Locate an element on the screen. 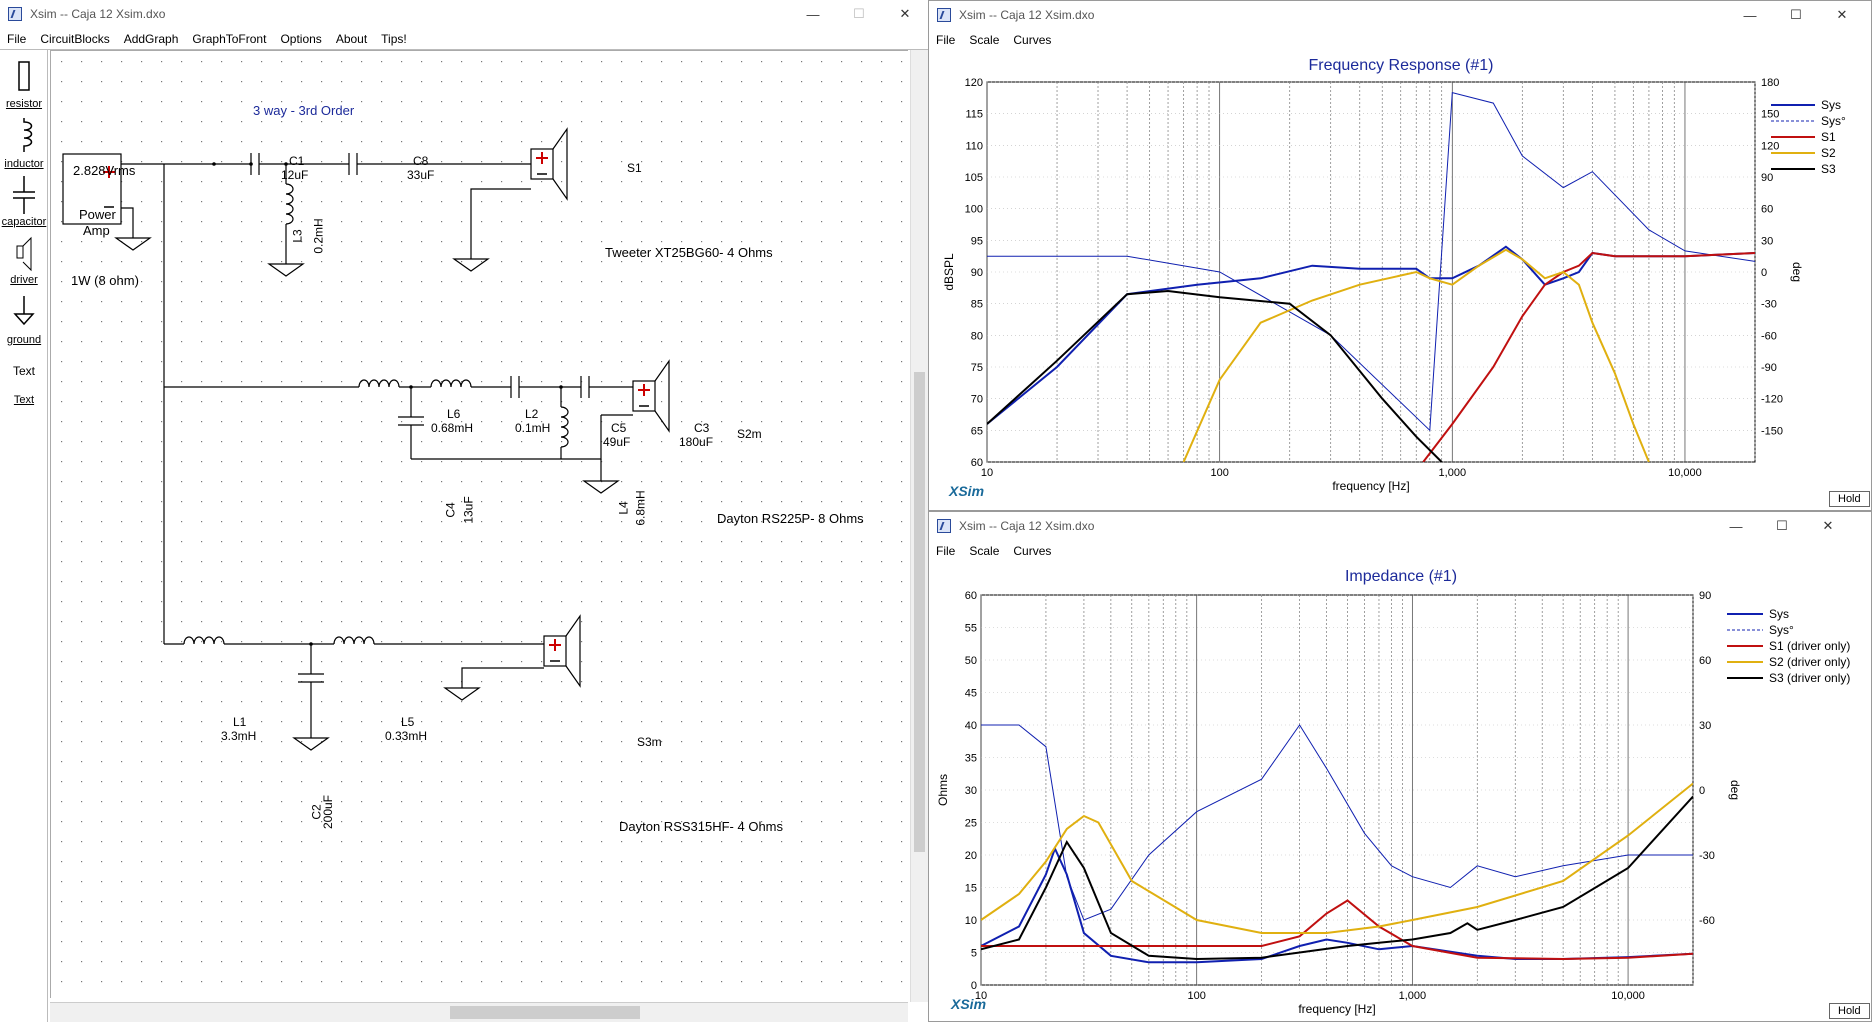  imp-close-button: ✕ is located at coordinates (1828, 525).